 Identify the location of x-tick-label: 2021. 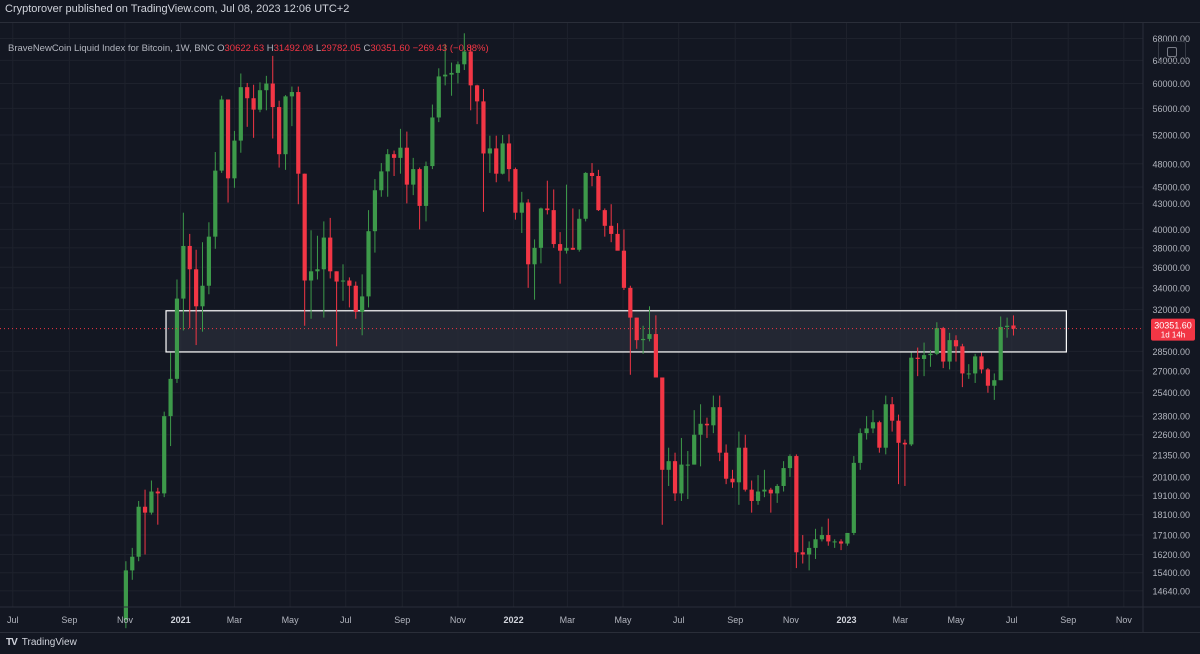
(181, 620).